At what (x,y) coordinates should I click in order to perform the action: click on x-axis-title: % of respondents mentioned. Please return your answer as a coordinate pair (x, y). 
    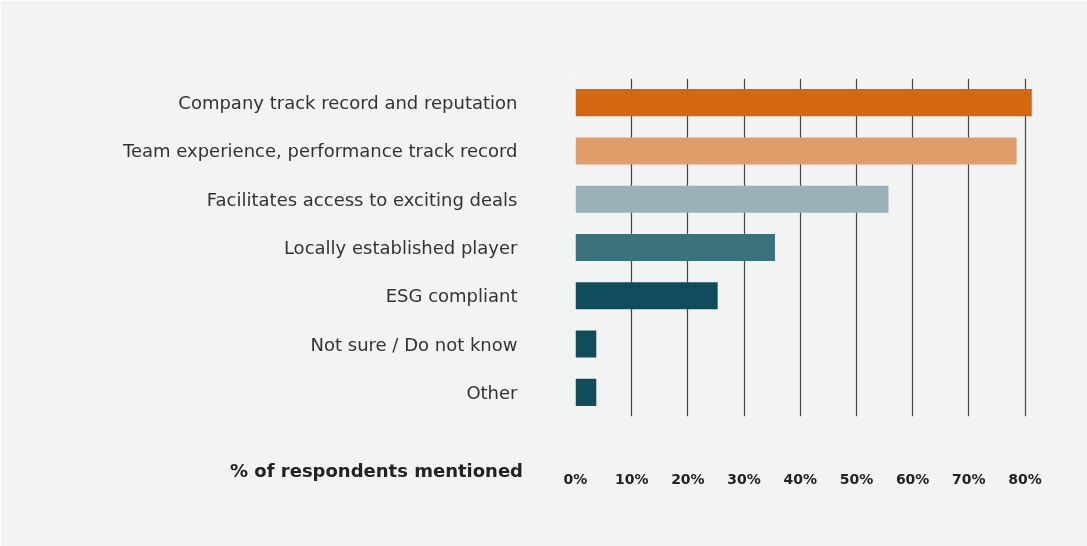
    Looking at the image, I should click on (376, 471).